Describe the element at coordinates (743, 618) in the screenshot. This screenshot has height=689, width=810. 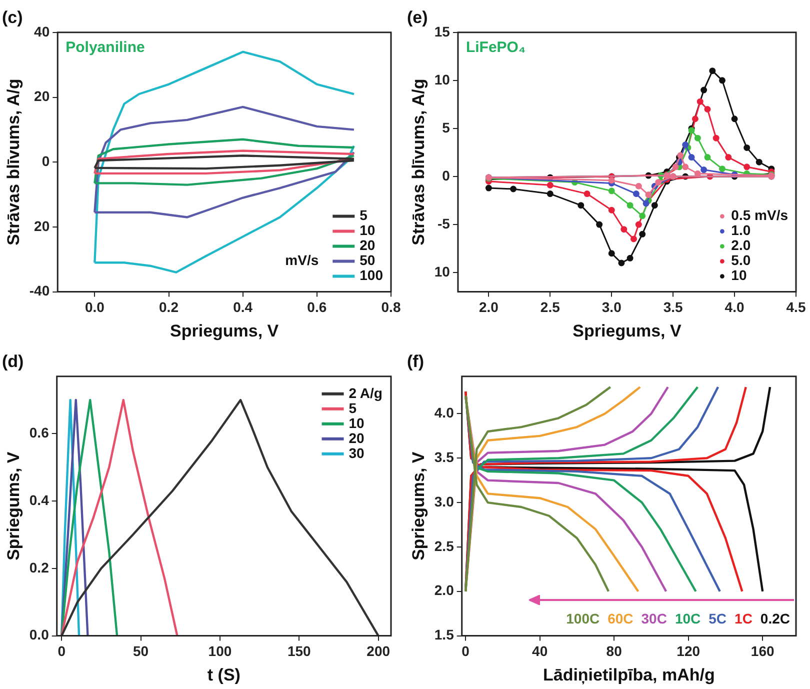
I see `text: 1C` at that location.